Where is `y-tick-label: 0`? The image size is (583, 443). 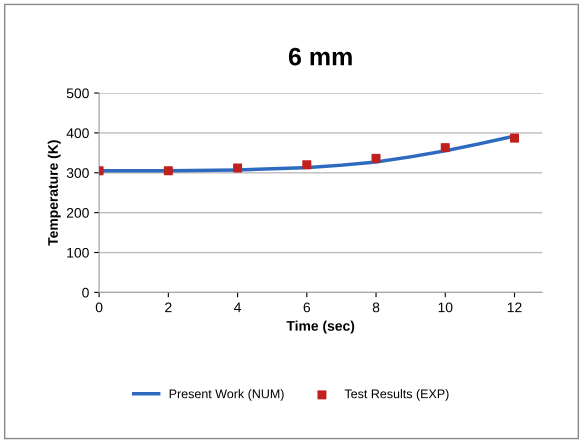
y-tick-label: 0 is located at coordinates (85, 293).